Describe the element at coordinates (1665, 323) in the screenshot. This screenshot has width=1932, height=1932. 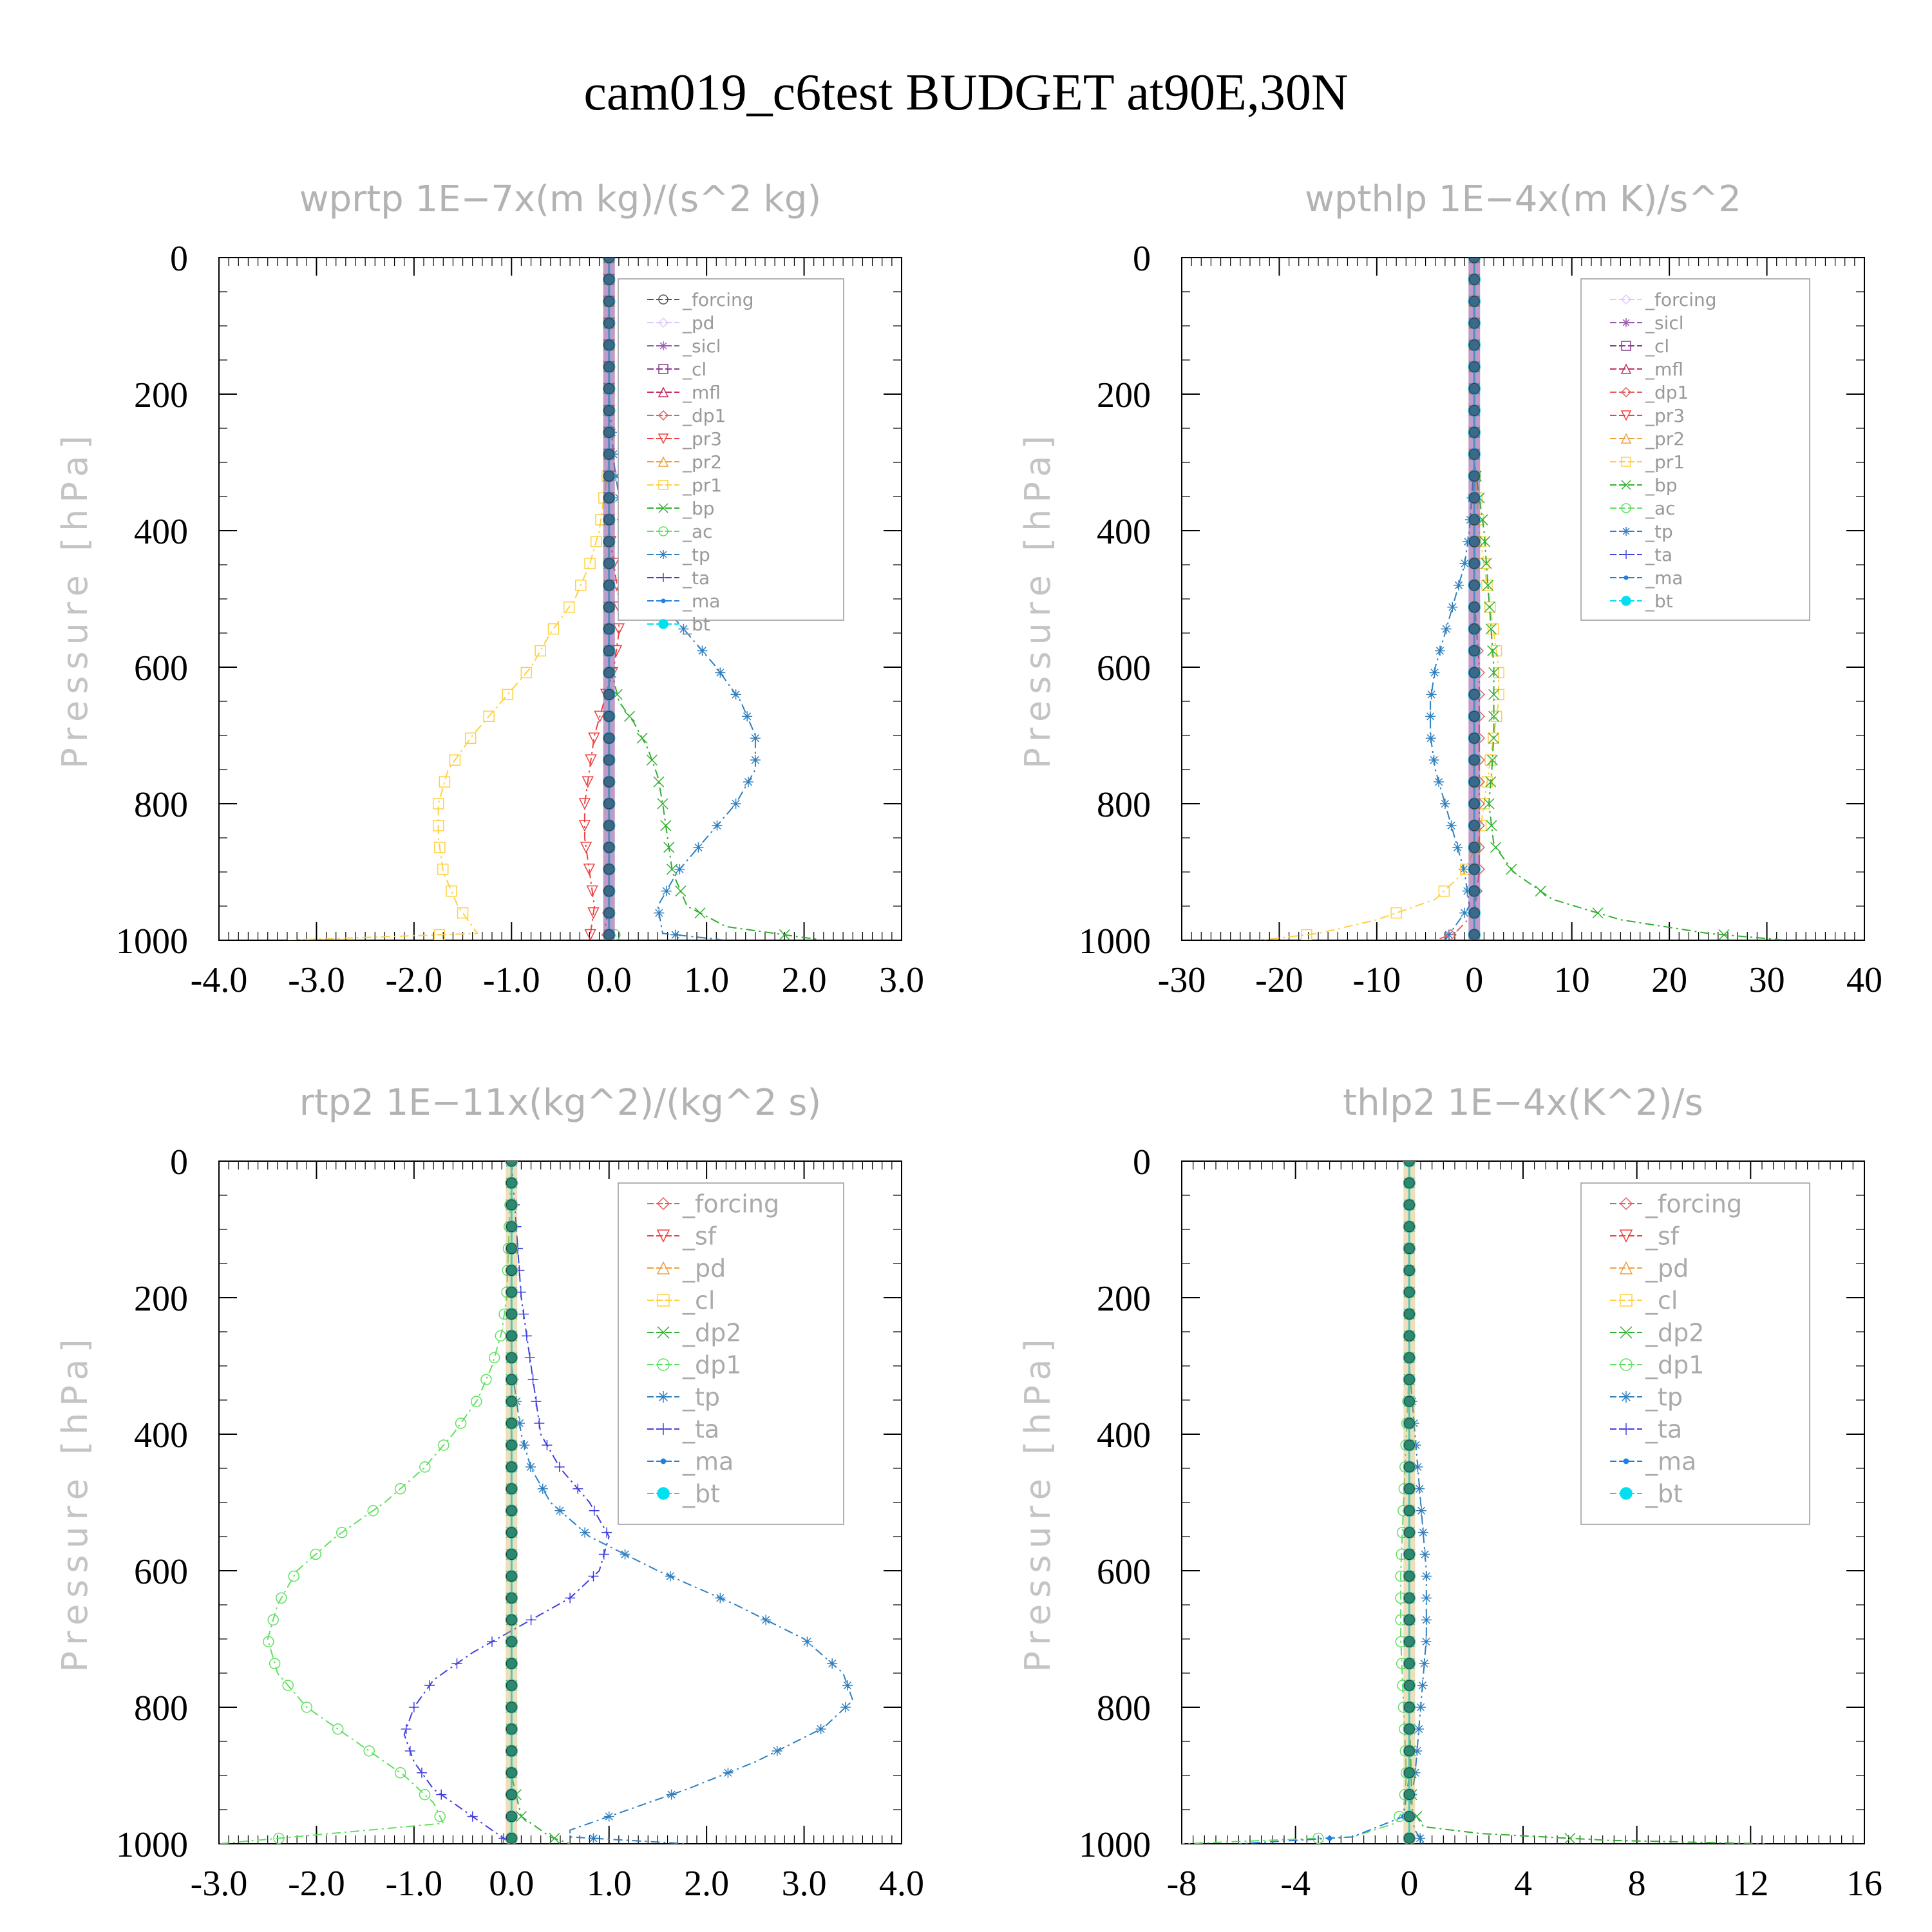
I see `legend-label: _sicl` at that location.